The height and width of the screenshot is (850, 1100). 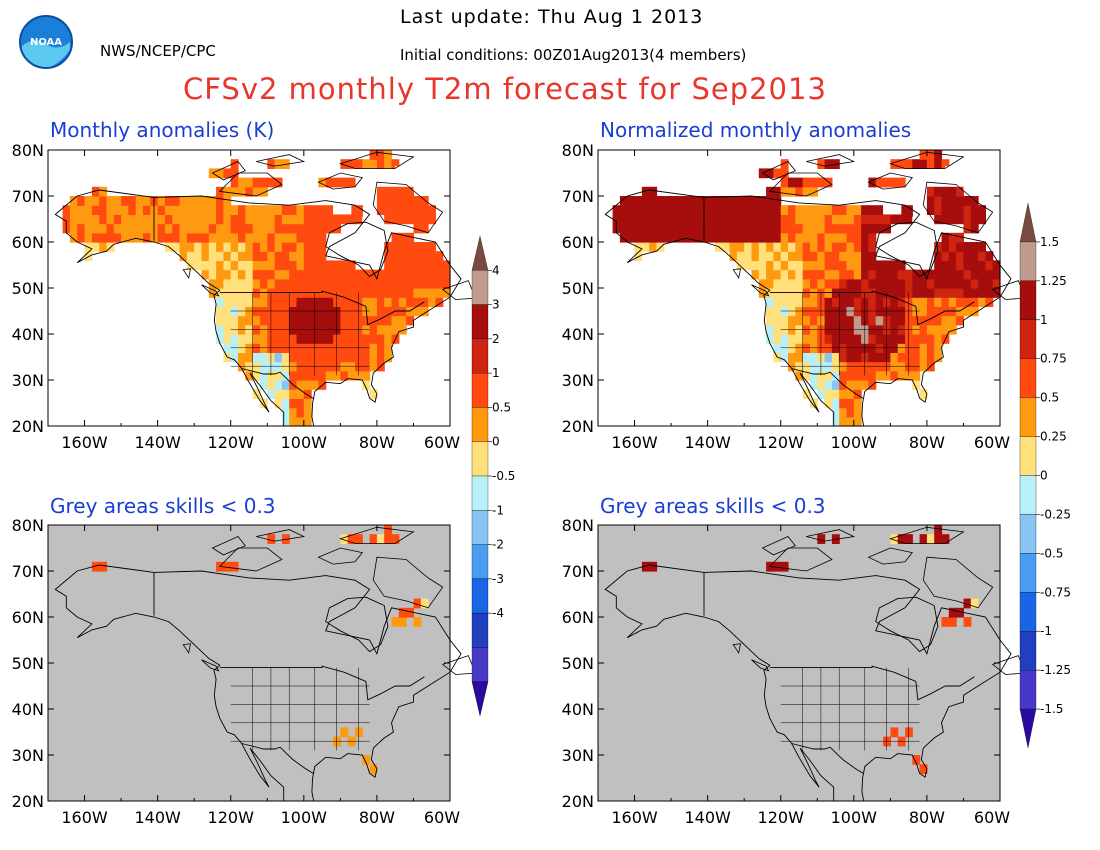 What do you see at coordinates (756, 130) in the screenshot?
I see `panel-title-tr: Normalized monthly anomalies` at bounding box center [756, 130].